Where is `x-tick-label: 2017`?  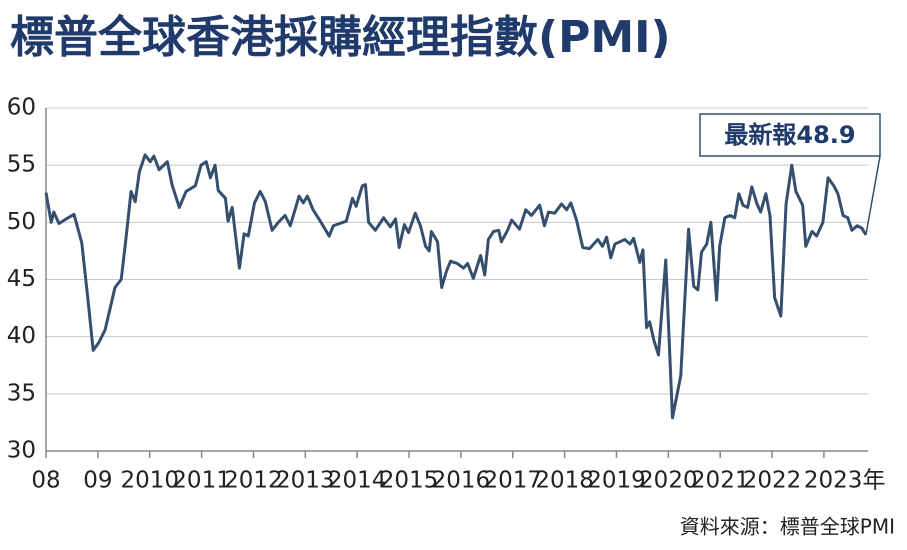 x-tick-label: 2017 is located at coordinates (512, 481).